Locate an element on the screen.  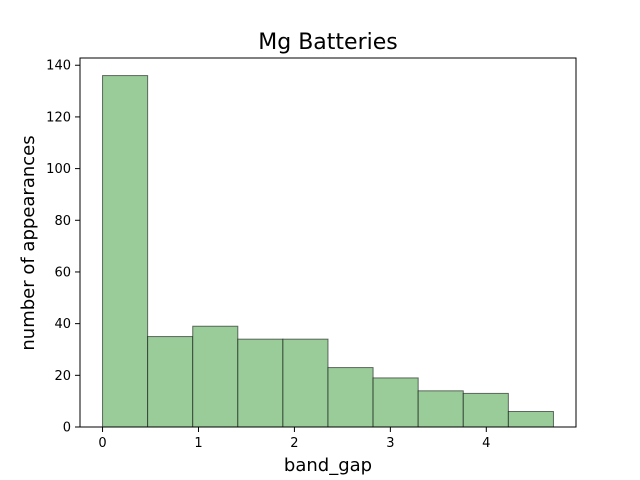
y-tick-label: 100 is located at coordinates (58, 169).